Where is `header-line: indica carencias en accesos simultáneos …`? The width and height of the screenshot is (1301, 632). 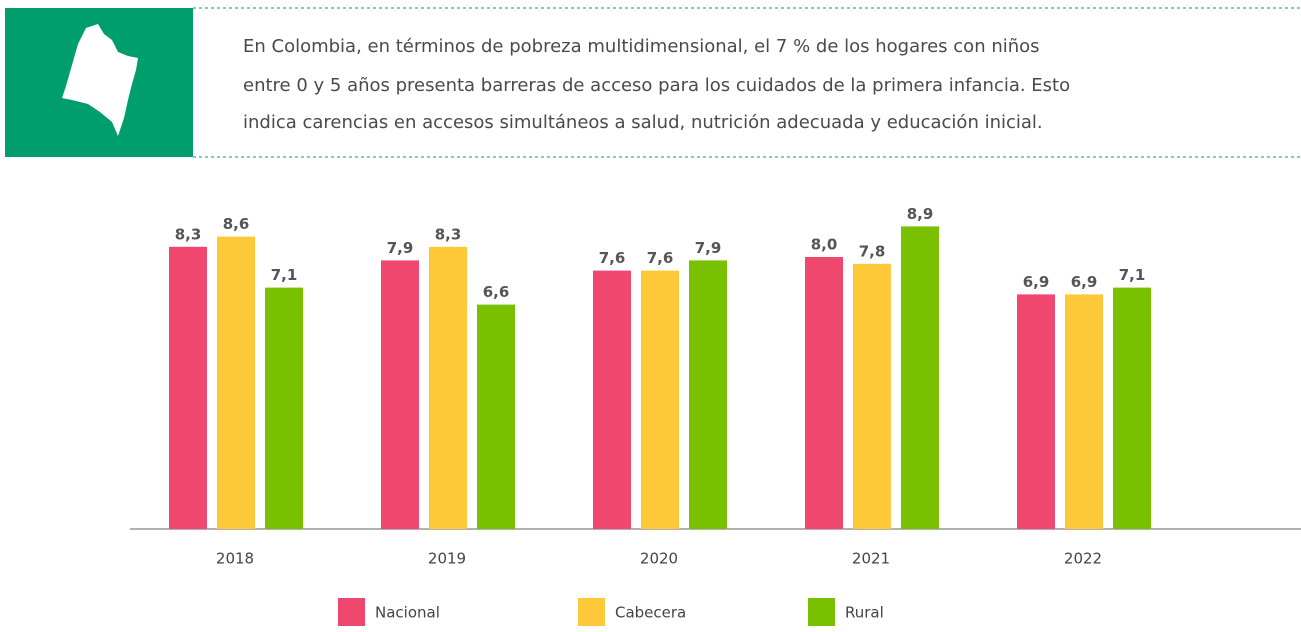
header-line: indica carencias en accesos simultáneos … is located at coordinates (643, 122).